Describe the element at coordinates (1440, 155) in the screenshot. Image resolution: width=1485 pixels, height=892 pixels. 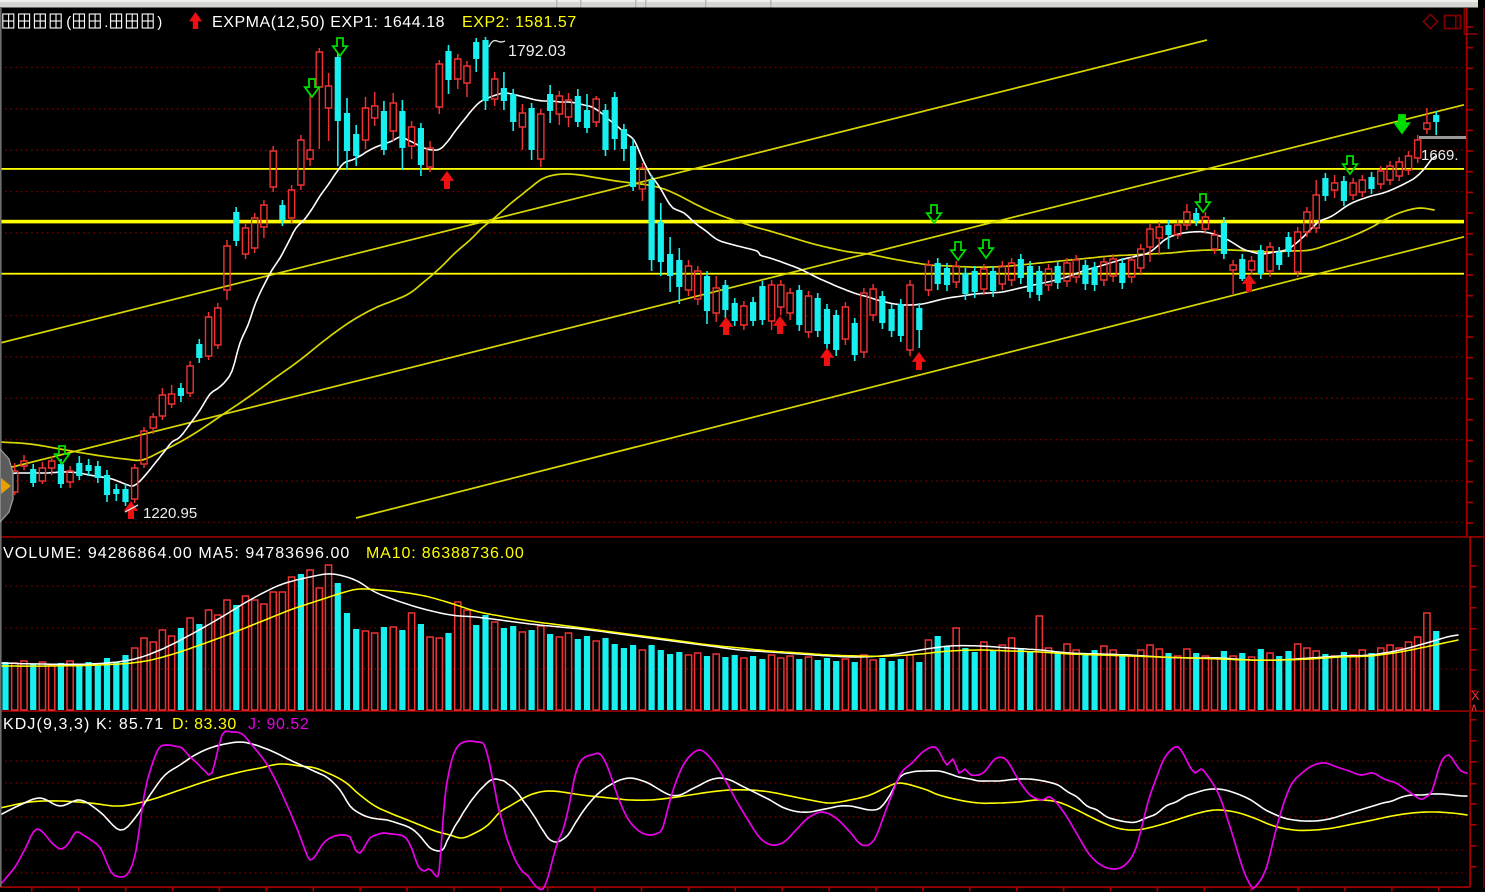
I see `svg-text: 1669.` at that location.